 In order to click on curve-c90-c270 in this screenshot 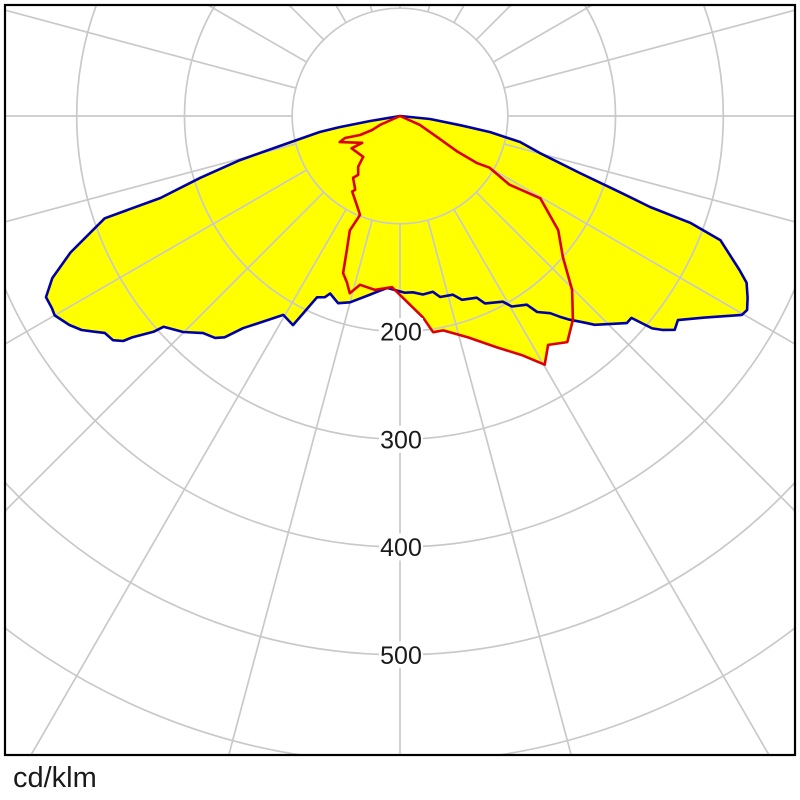, I will do `click(456, 240)`.